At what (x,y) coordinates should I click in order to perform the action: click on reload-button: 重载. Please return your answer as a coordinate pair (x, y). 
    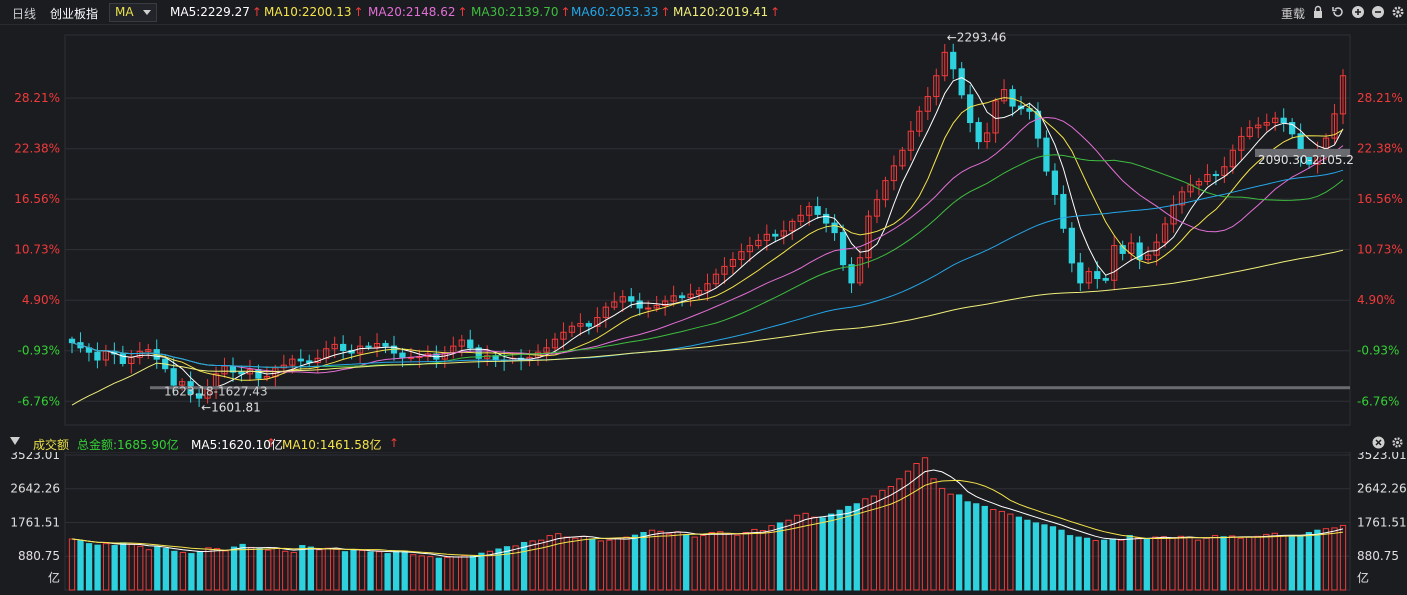
    Looking at the image, I should click on (1293, 14).